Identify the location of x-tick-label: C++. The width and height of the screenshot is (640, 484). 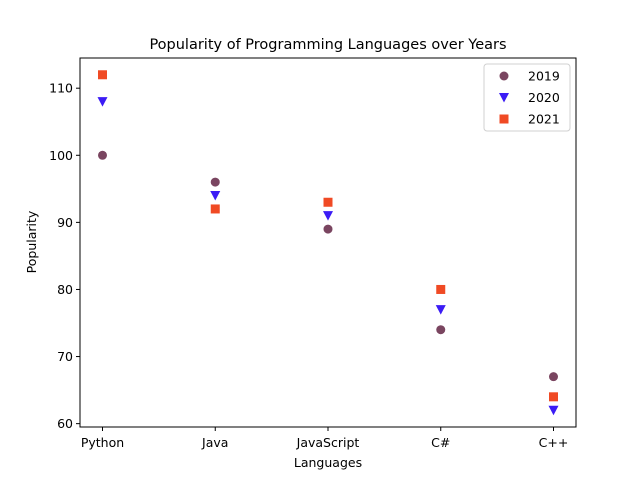
(554, 442).